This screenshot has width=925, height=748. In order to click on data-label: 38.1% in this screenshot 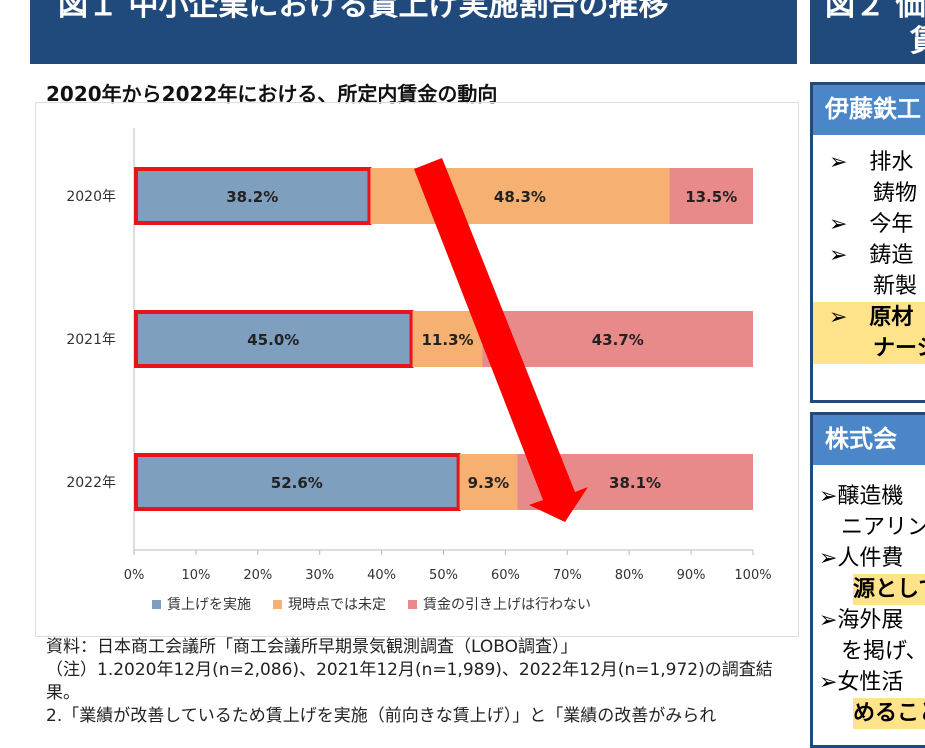, I will do `click(635, 483)`.